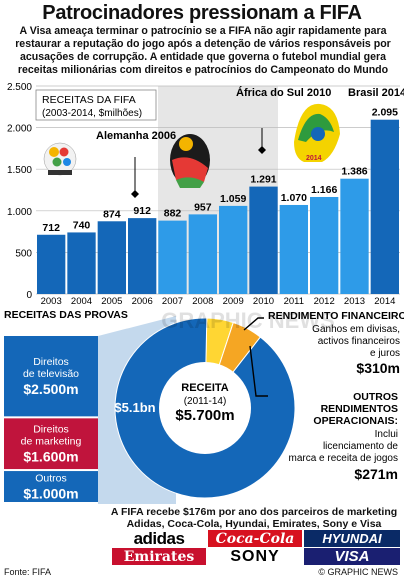  Describe the element at coordinates (202, 13) in the screenshot. I see `page-title: Patrocinadores pressionam a FIFA` at that location.